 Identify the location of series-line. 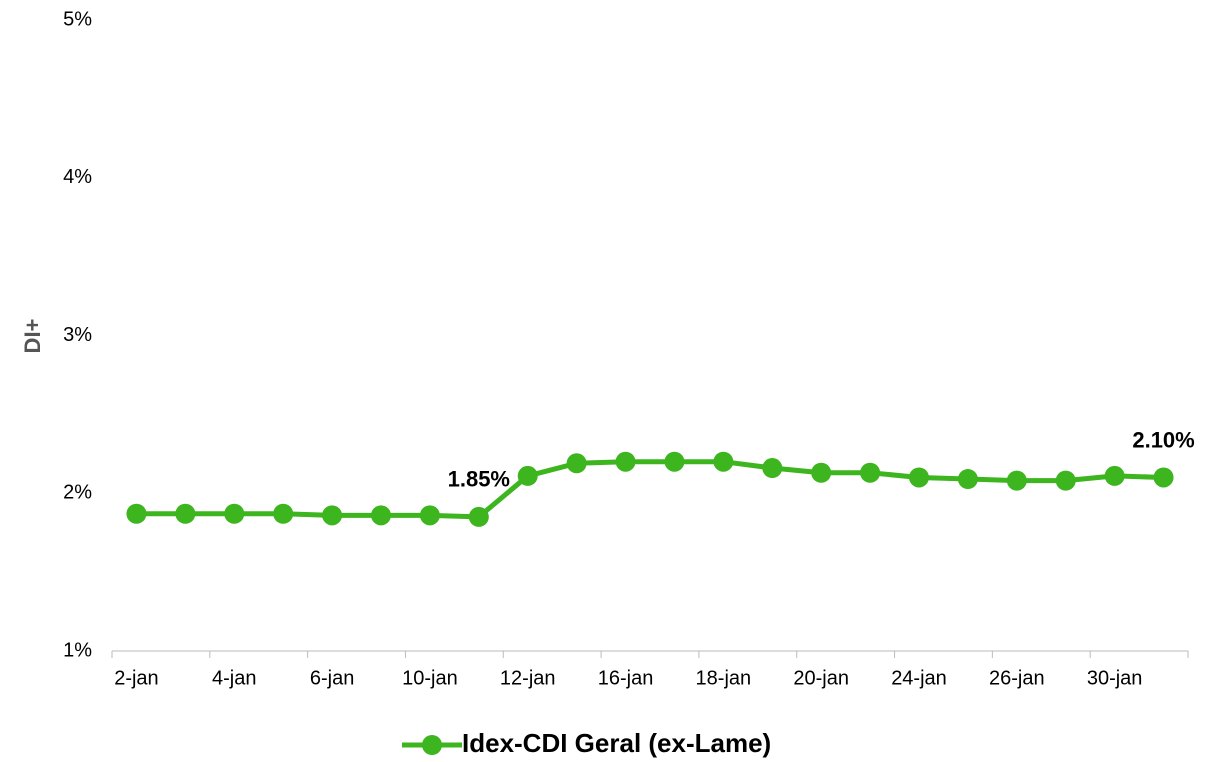
(650, 489).